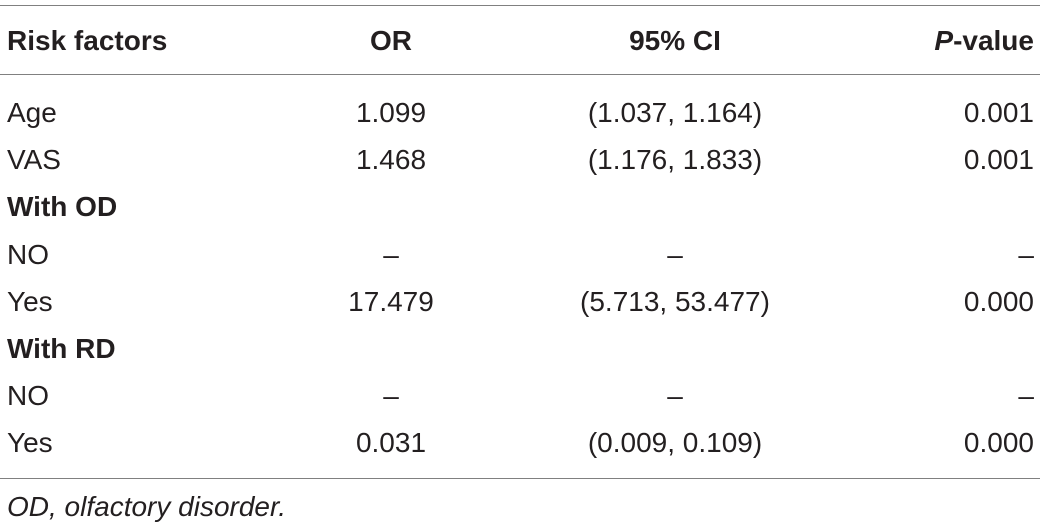 The height and width of the screenshot is (528, 1040). I want to click on table-header-row: Risk factors OR 95% CI P-value, so click(520, 40).